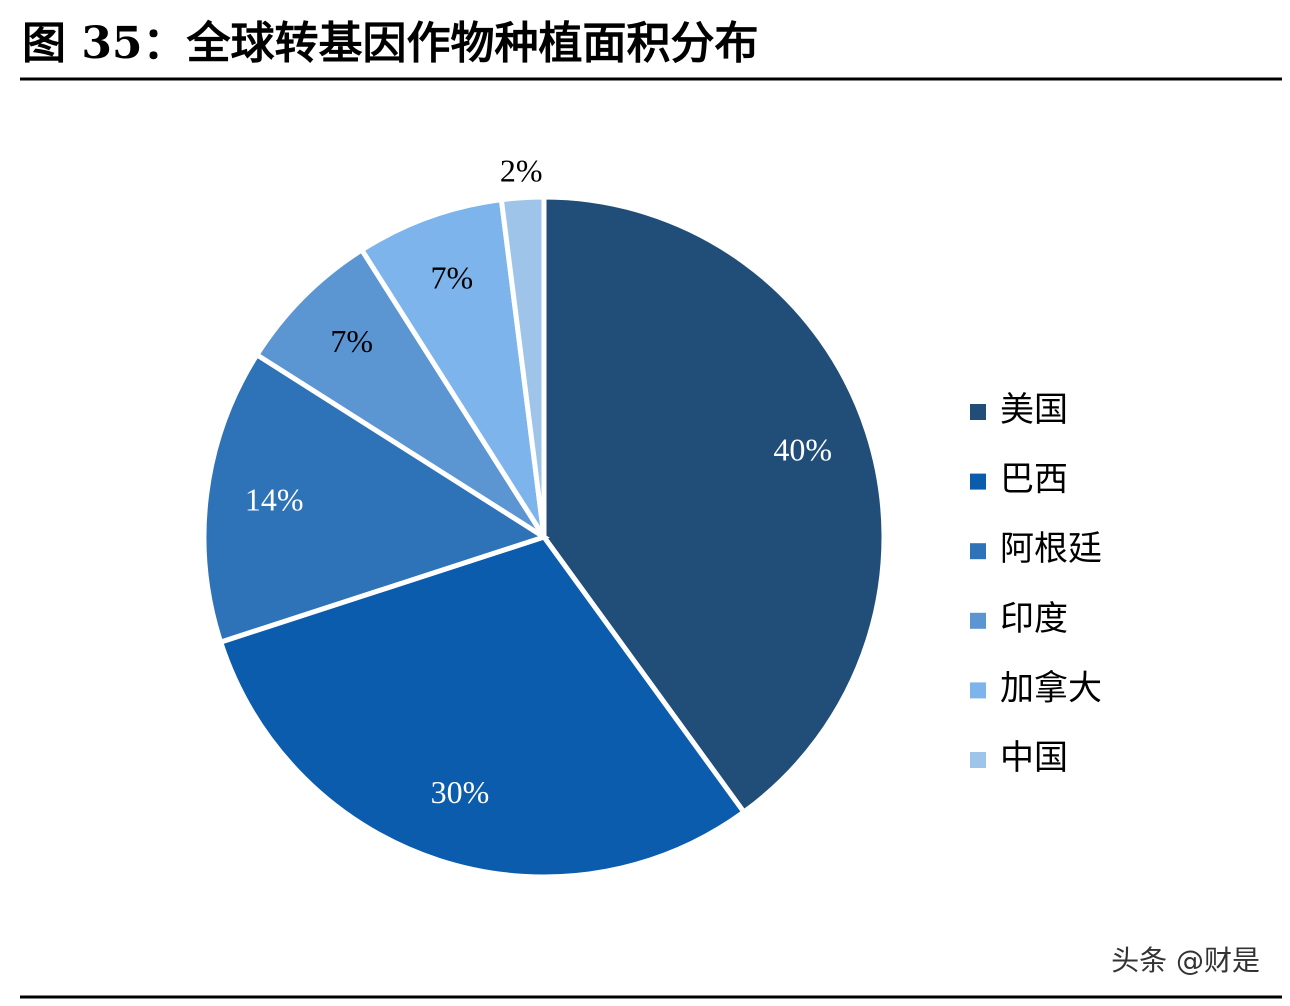 The height and width of the screenshot is (1006, 1290). What do you see at coordinates (1034, 619) in the screenshot?
I see `legend-label: 印度` at bounding box center [1034, 619].